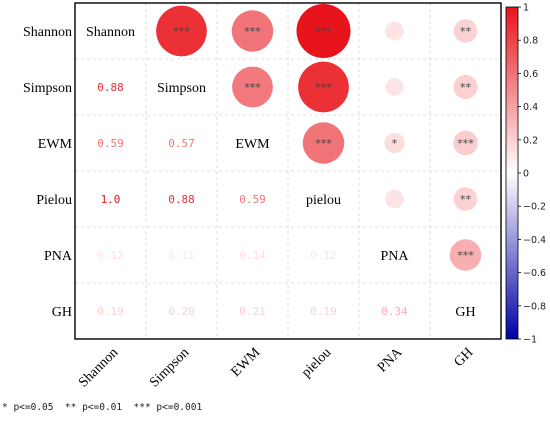 The width and height of the screenshot is (550, 422). Describe the element at coordinates (530, 107) in the screenshot. I see `colorbar-tick-label: 0.4` at that location.